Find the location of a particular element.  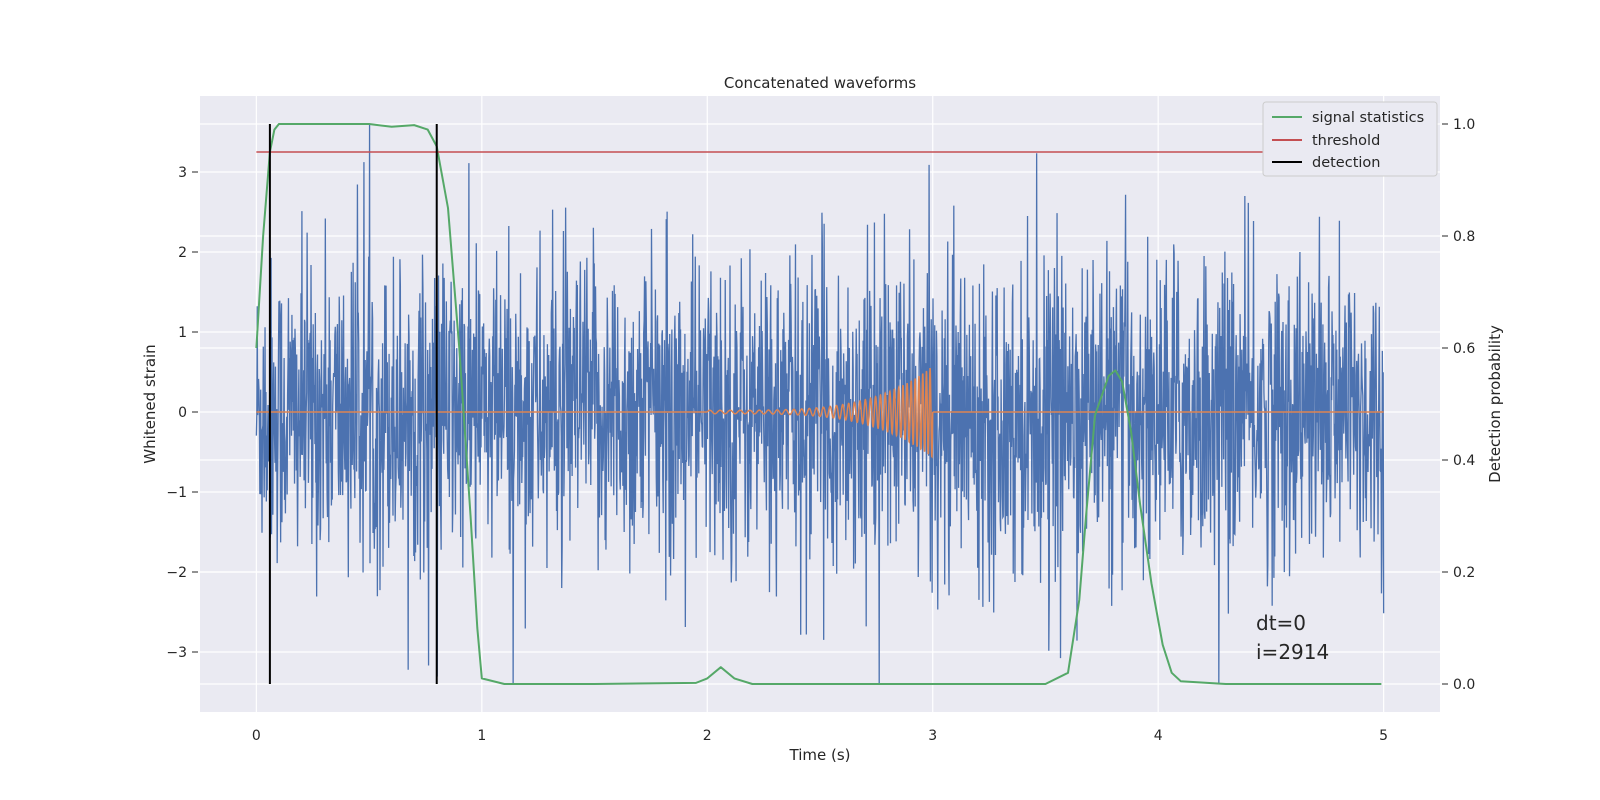

x-axis-label: Time (s) is located at coordinates (820, 755).